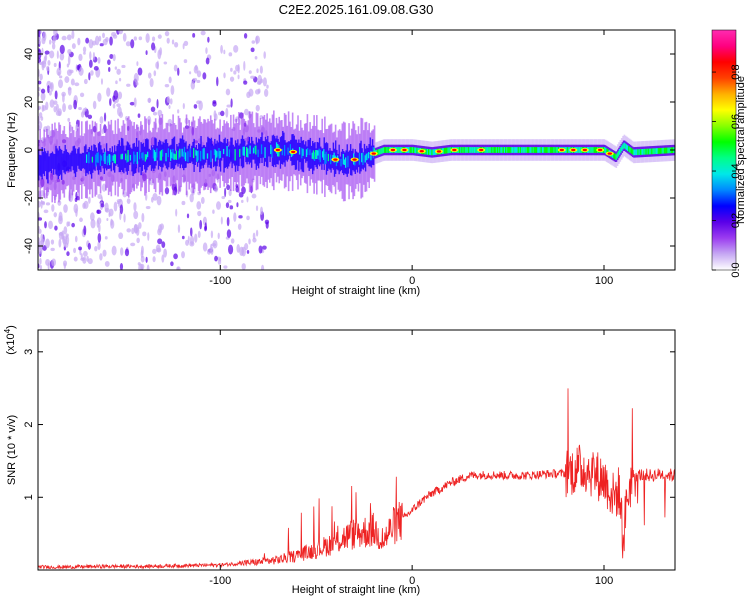 The image size is (750, 600). What do you see at coordinates (29, 497) in the screenshot?
I see `snr-y-tick-label: 1` at bounding box center [29, 497].